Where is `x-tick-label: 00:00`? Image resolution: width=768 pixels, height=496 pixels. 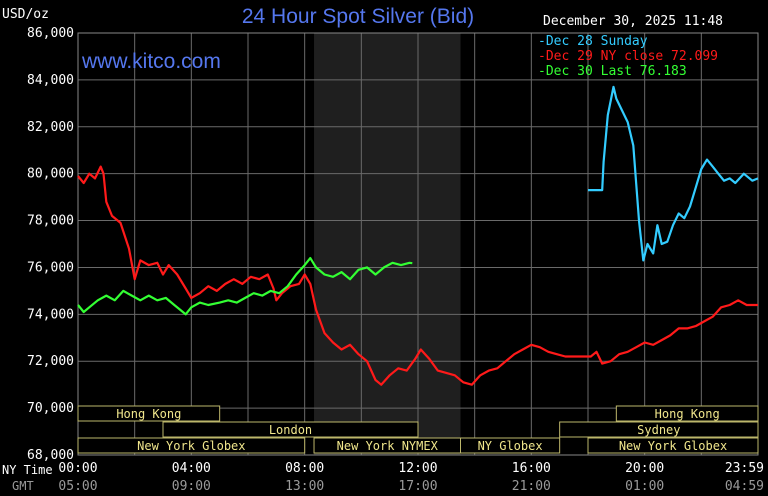 x-tick-label: 00:00 is located at coordinates (77, 468).